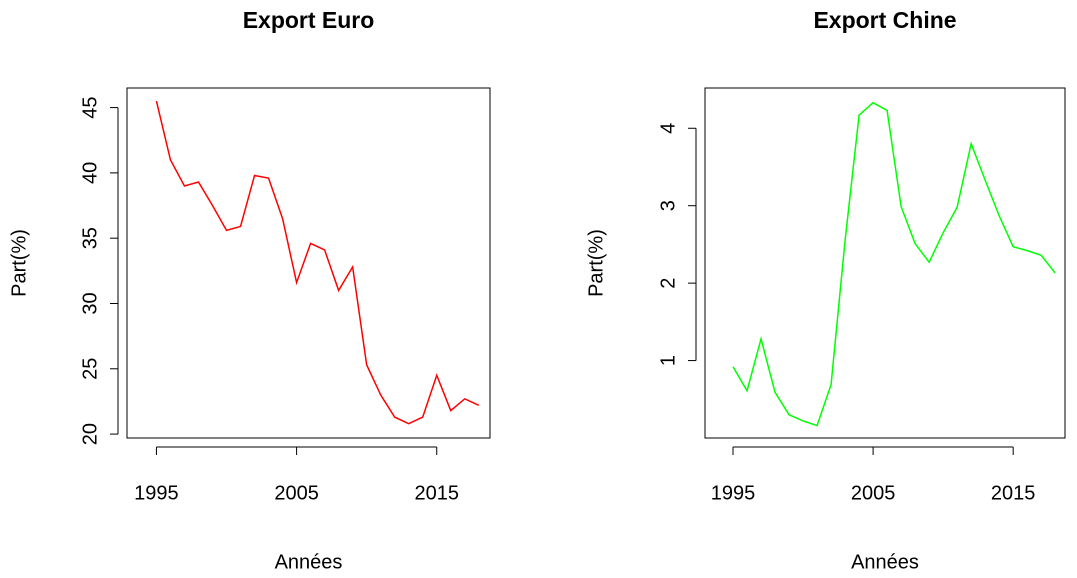  Describe the element at coordinates (309, 20) in the screenshot. I see `chart-title: Export Euro` at that location.